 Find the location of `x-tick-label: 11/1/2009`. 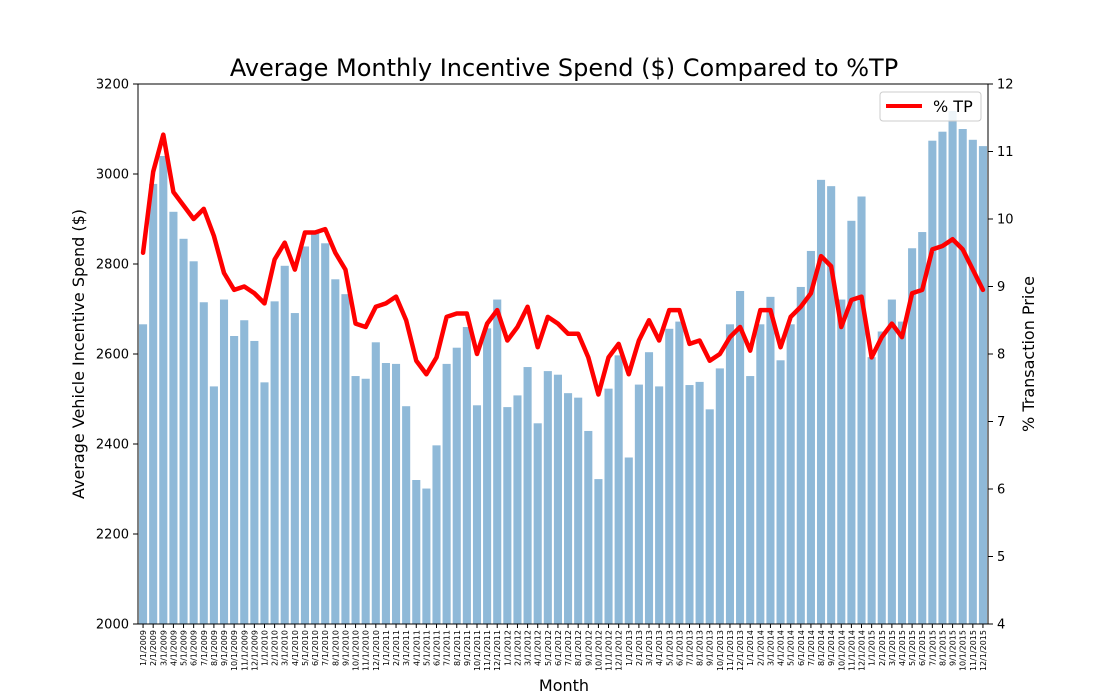

x-tick-label: 11/1/2009 is located at coordinates (244, 650).